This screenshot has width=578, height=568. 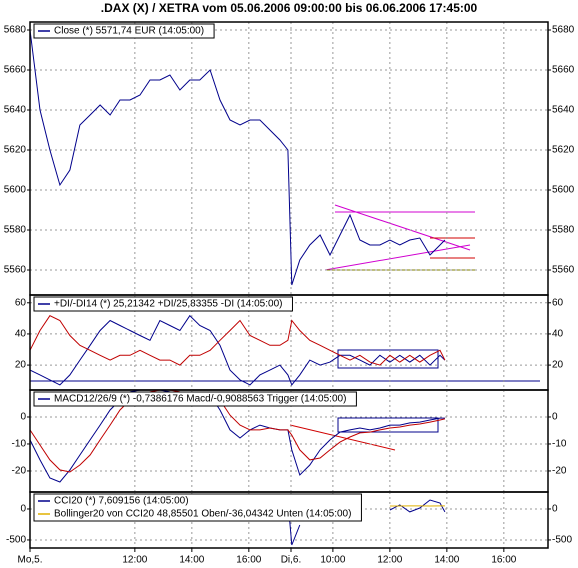 What do you see at coordinates (121, 501) in the screenshot?
I see `legend-label: CCI20 (*) 7,609156 (14:05:00)` at bounding box center [121, 501].